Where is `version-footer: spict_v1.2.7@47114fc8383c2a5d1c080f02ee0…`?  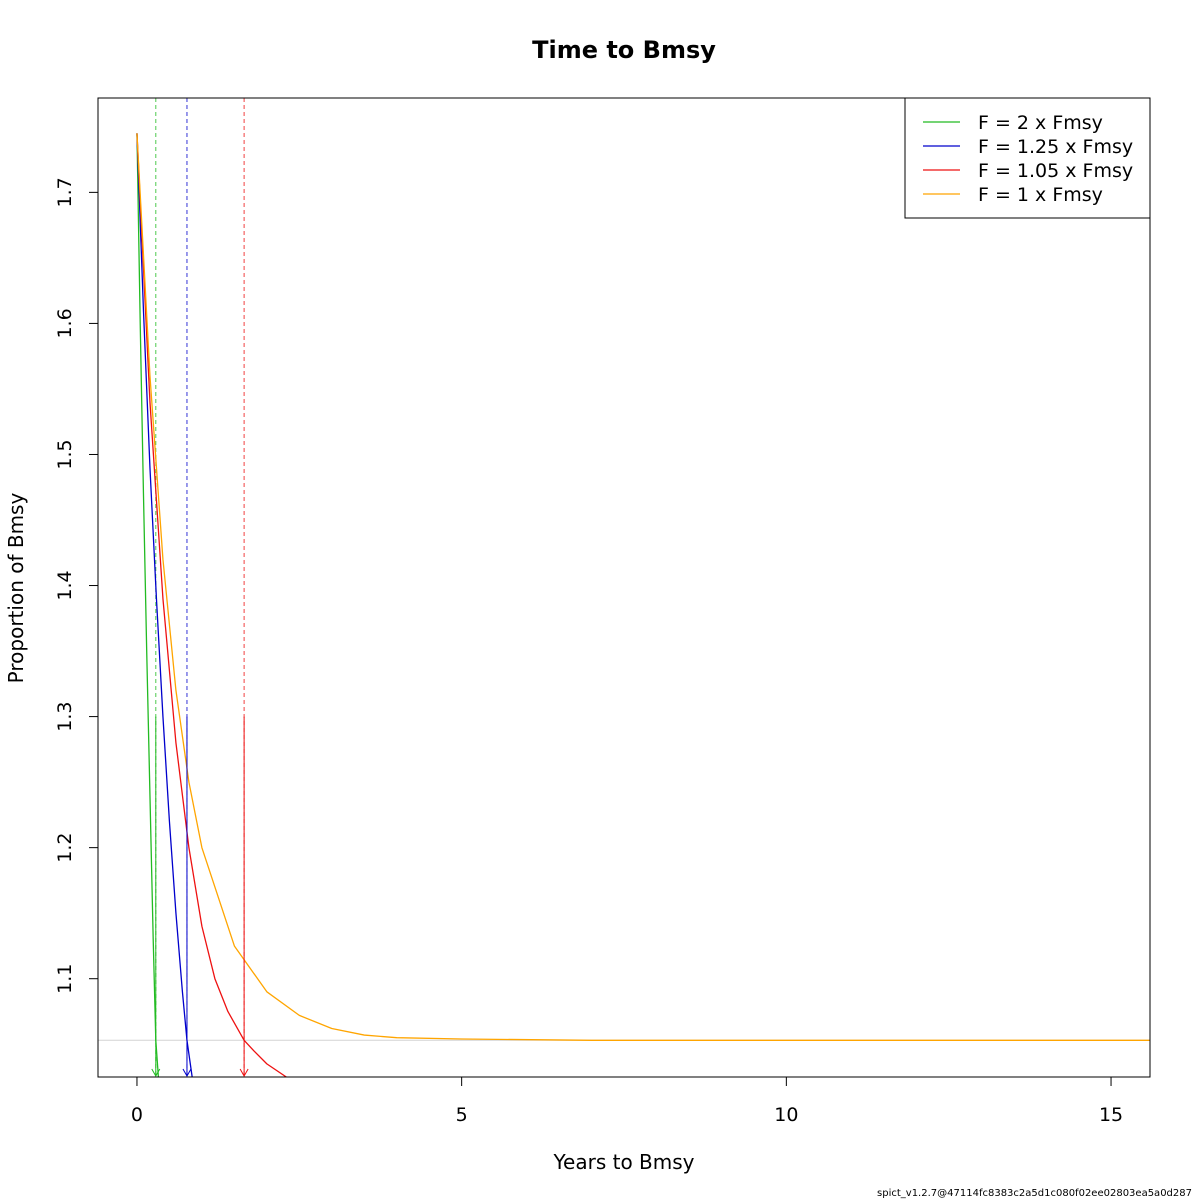
version-footer: spict_v1.2.7@47114fc8383c2a5d1c080f02ee0… is located at coordinates (1034, 1193).